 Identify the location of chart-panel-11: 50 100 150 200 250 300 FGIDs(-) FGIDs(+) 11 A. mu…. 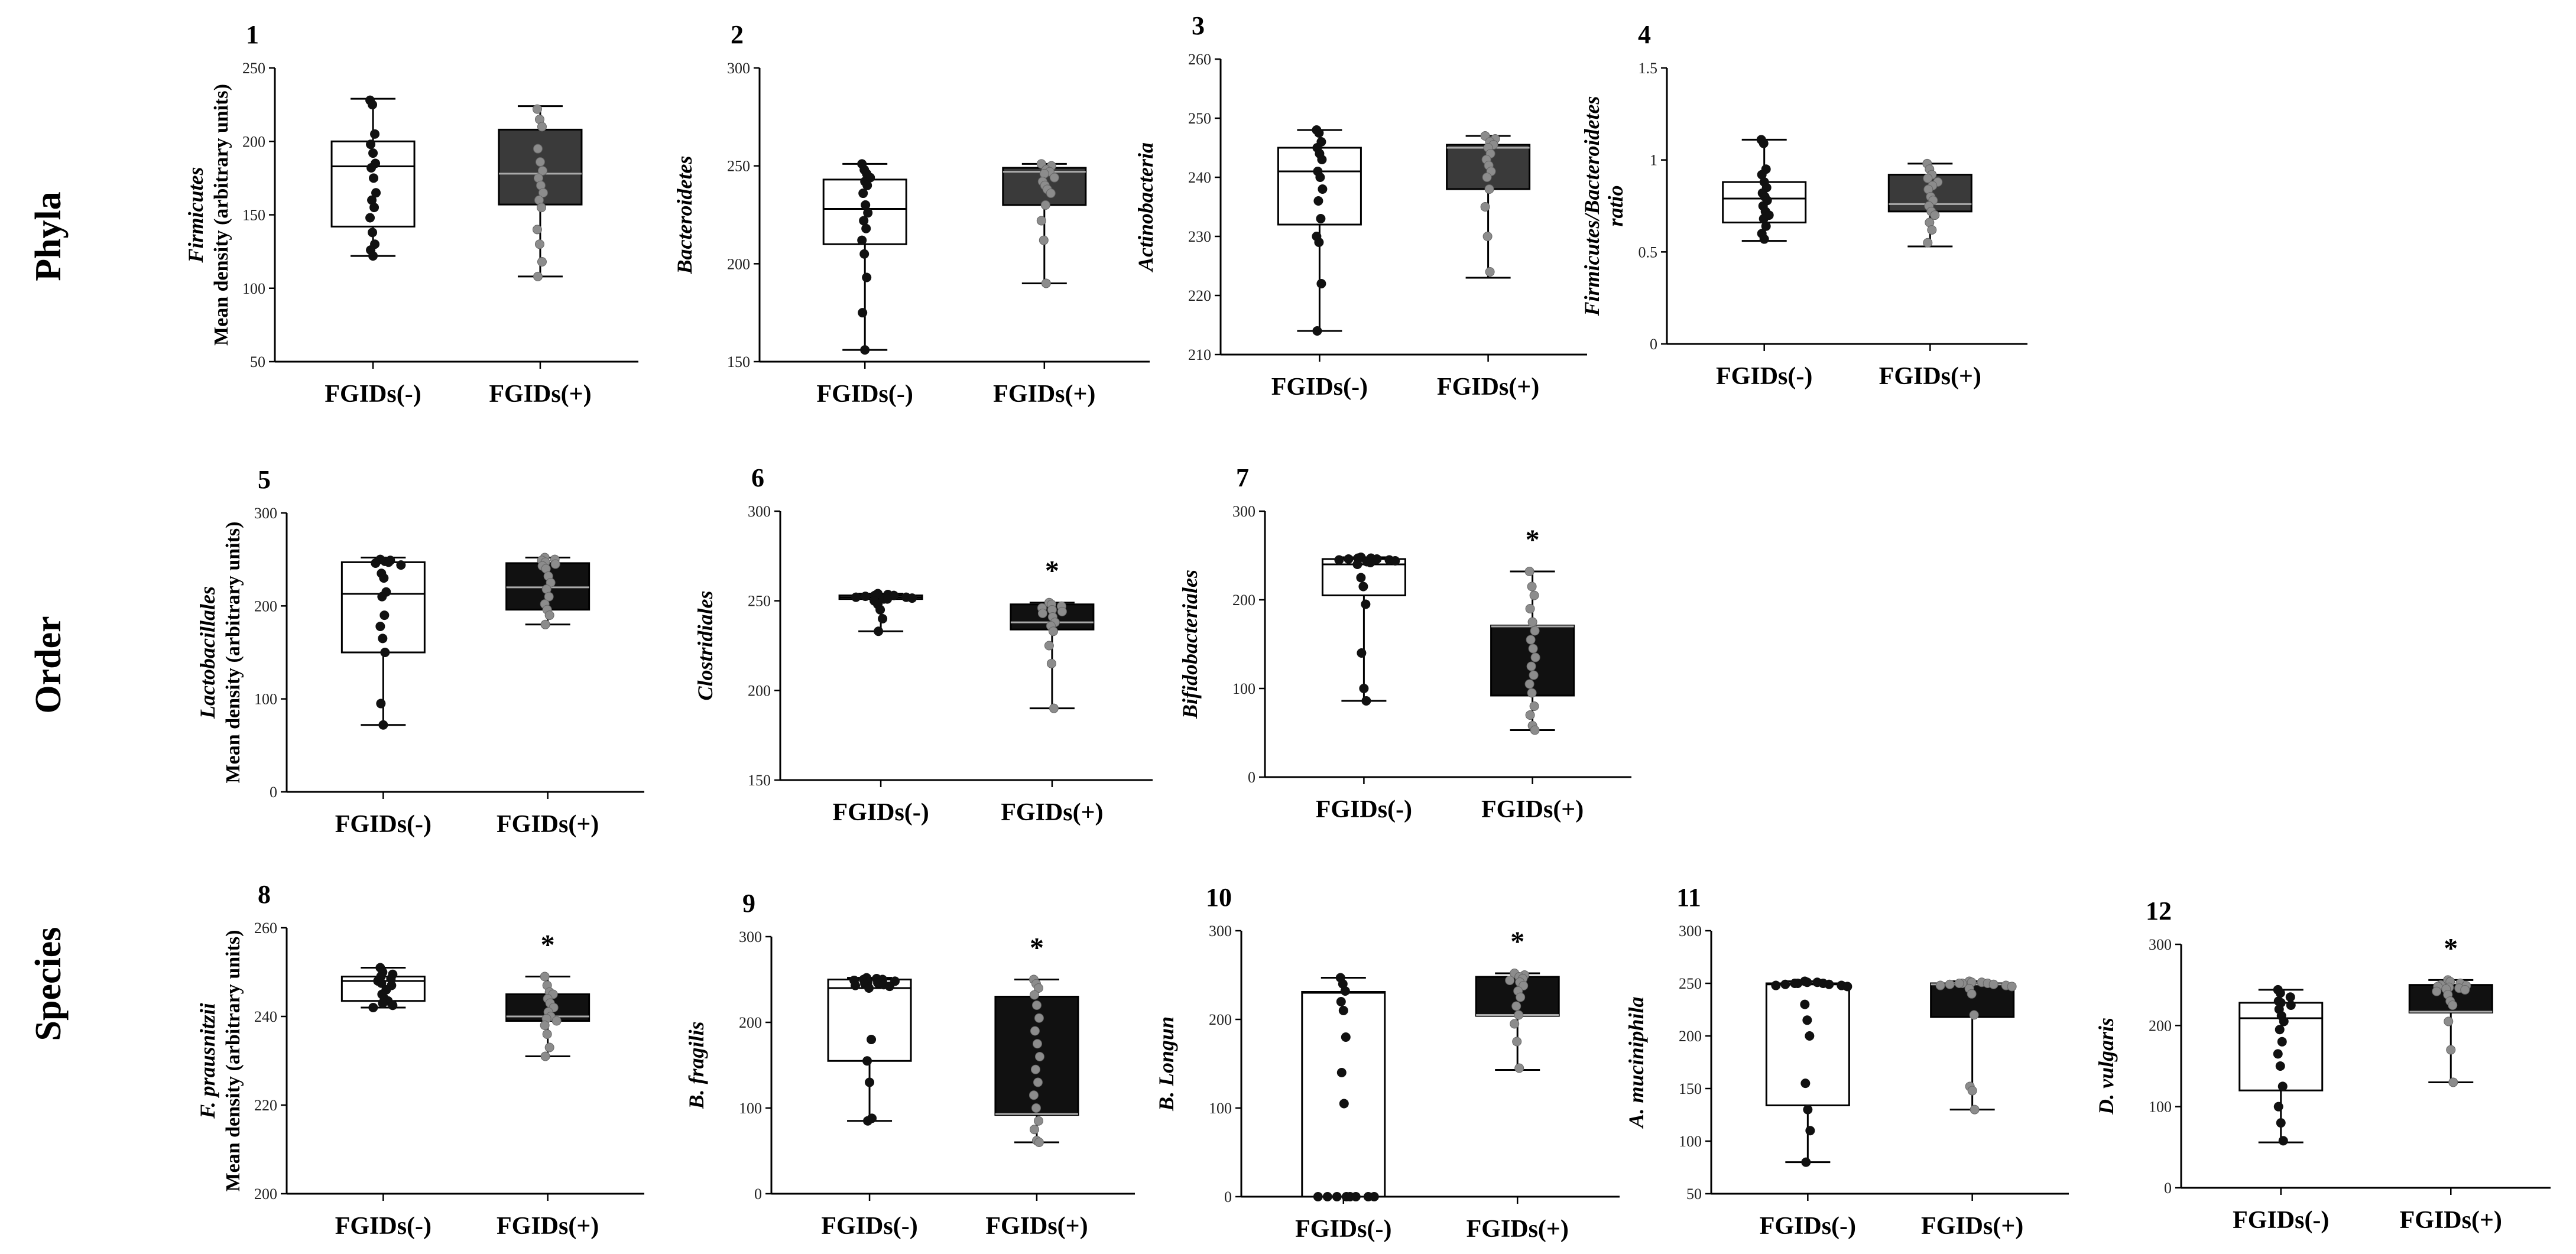
(1846, 1061).